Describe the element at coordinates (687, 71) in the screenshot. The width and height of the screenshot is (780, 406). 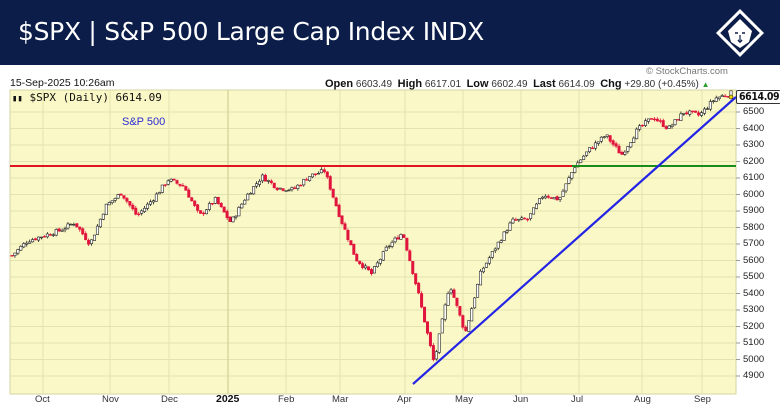
I see `copyright: © StockCharts.com` at that location.